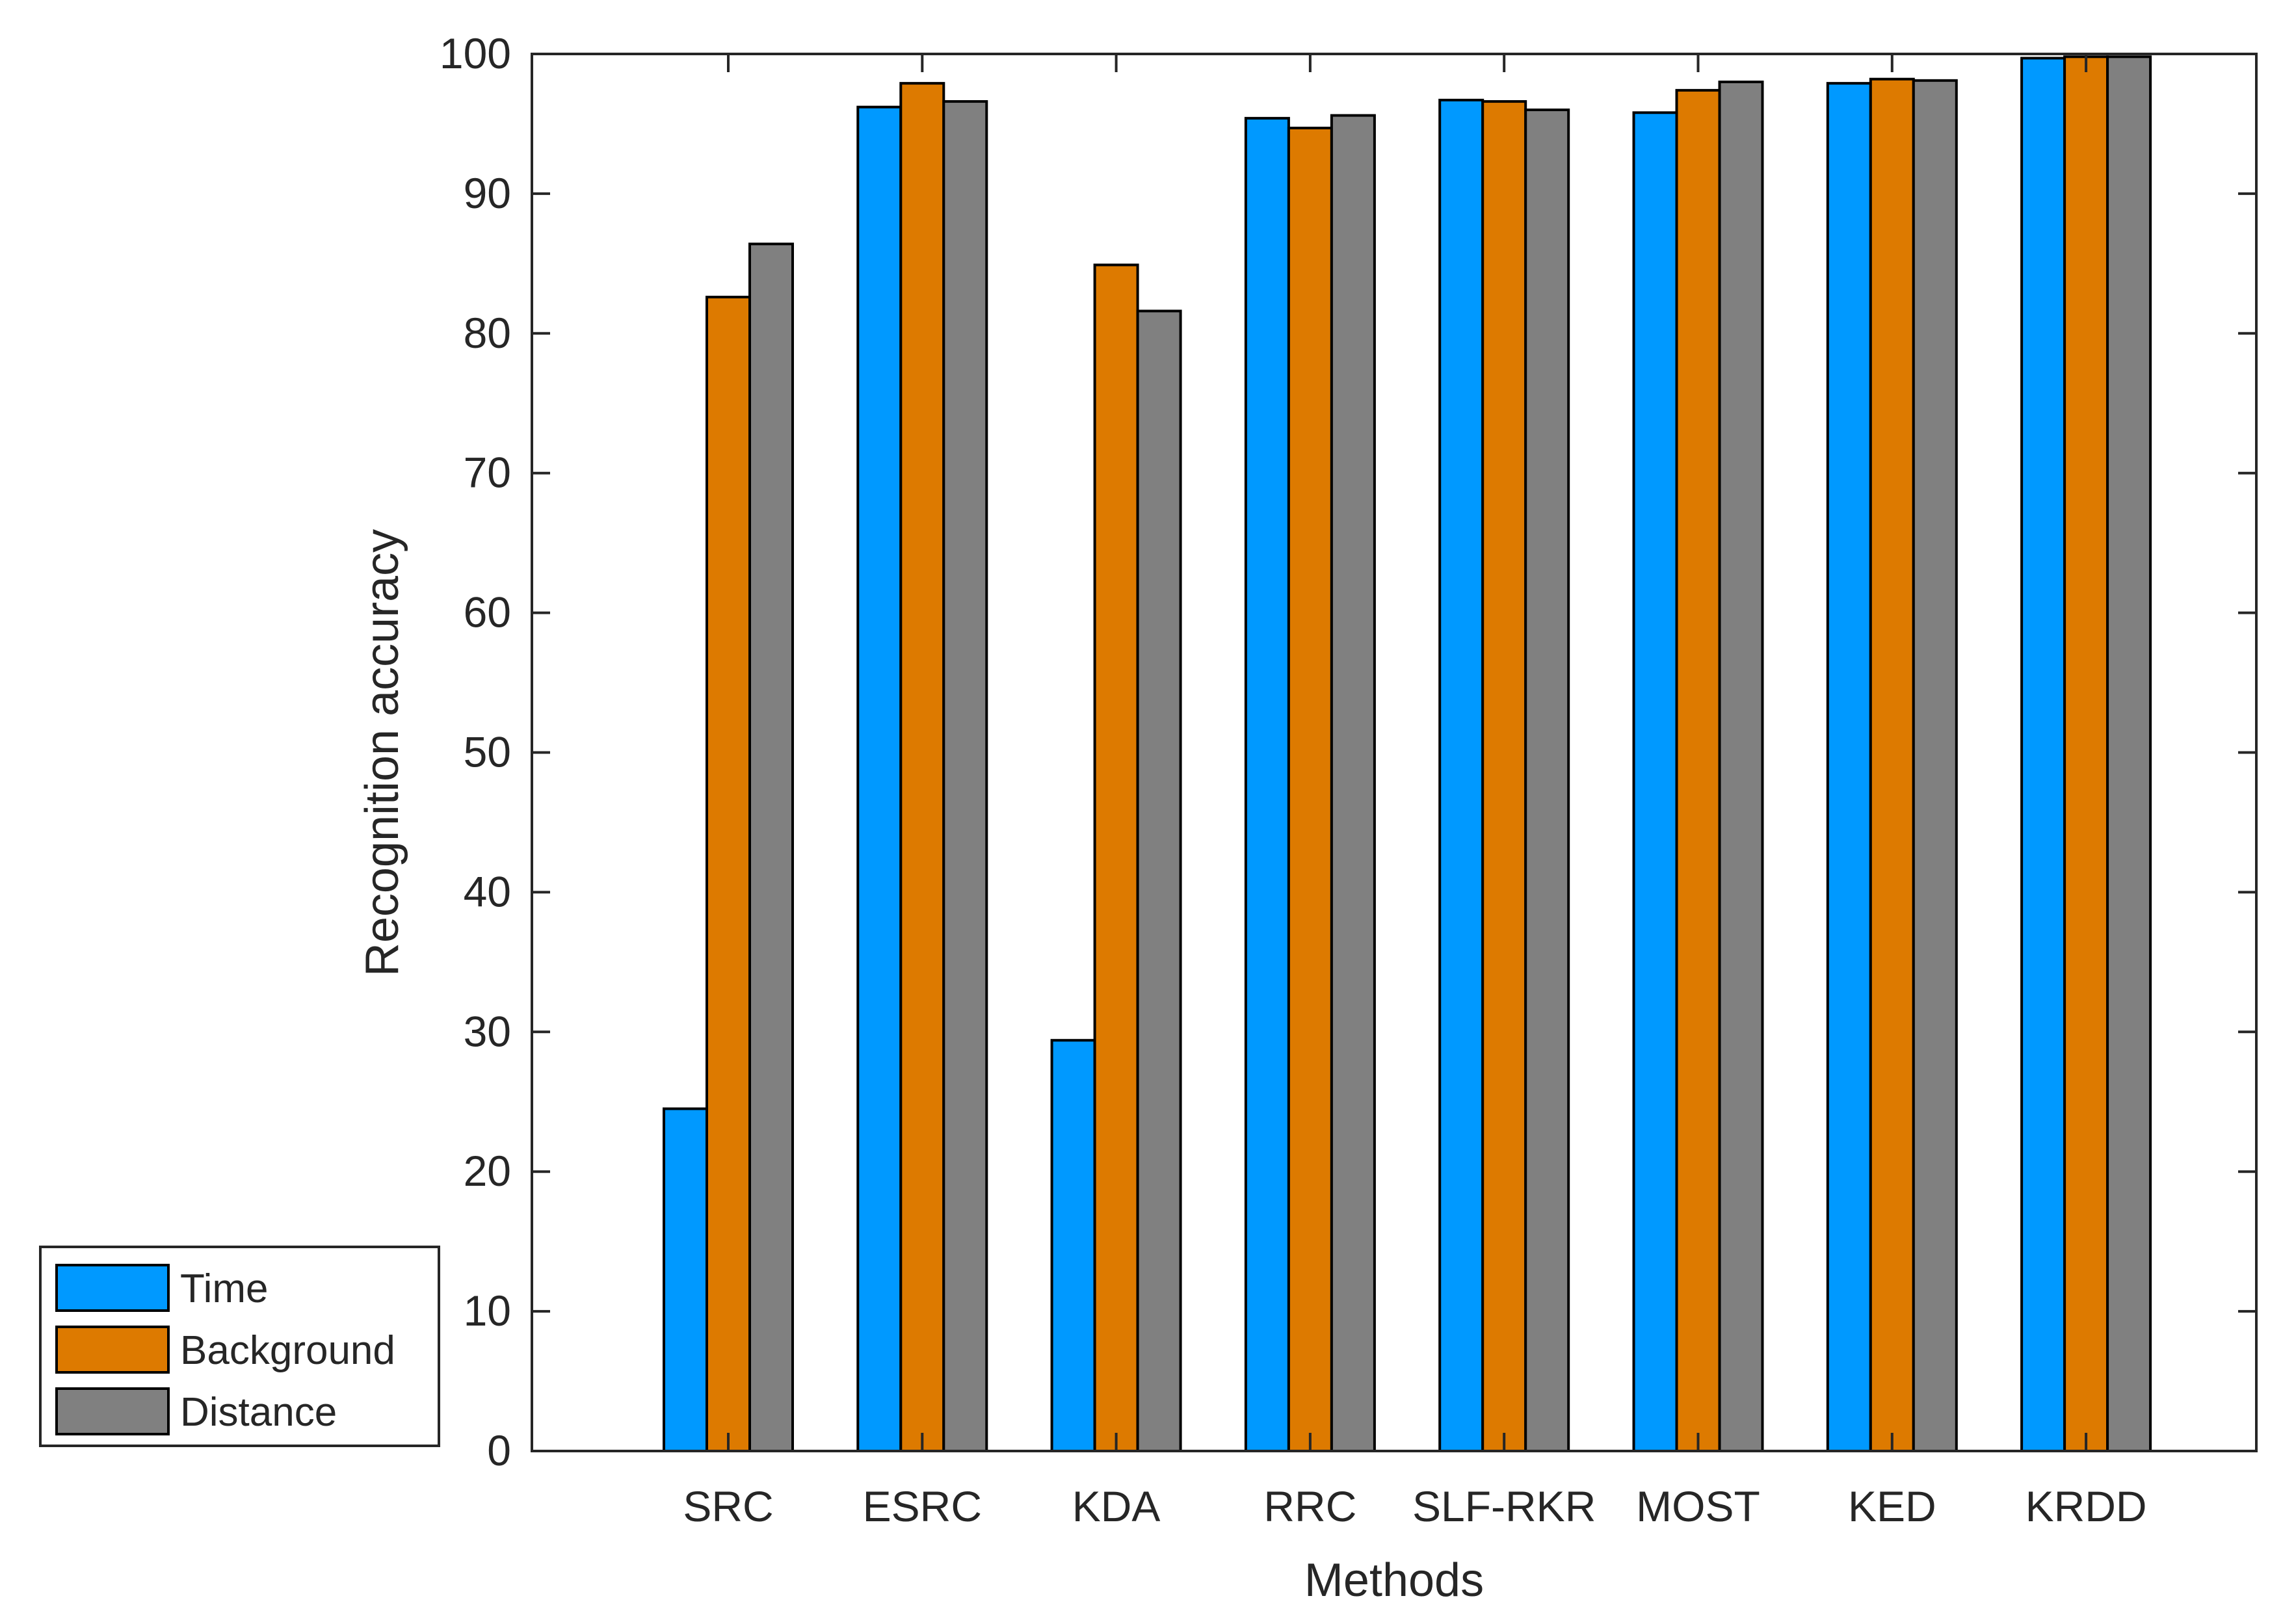 Image resolution: width=2296 pixels, height=1622 pixels. Describe the element at coordinates (1741, 766) in the screenshot. I see `bar-distance-most` at that location.